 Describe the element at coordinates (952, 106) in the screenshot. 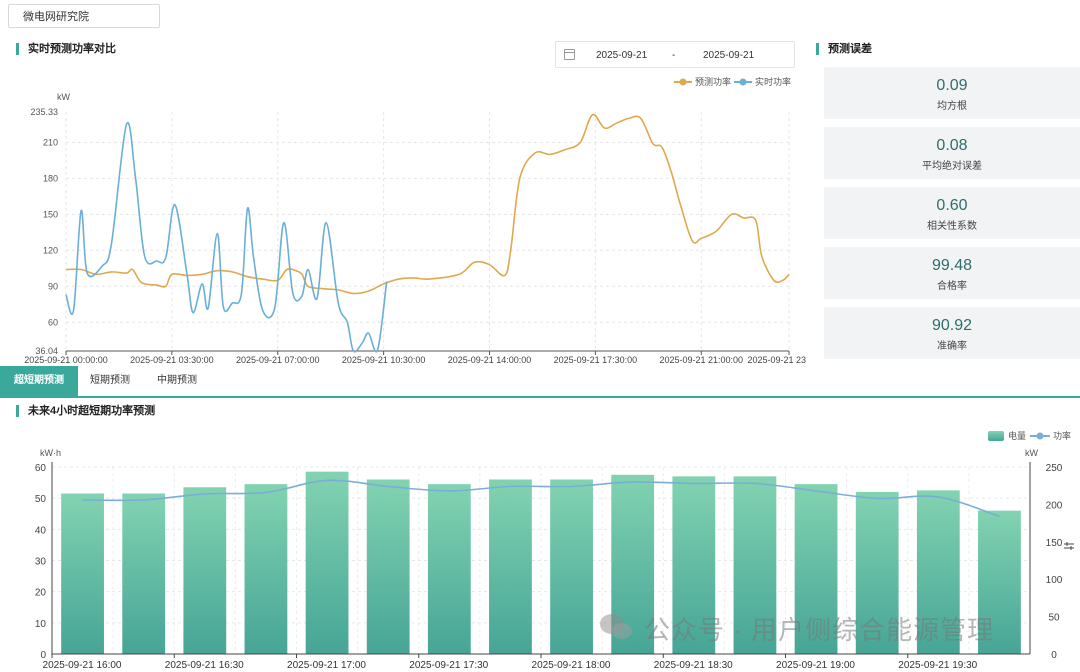

I see `metric-label: 均方根` at that location.